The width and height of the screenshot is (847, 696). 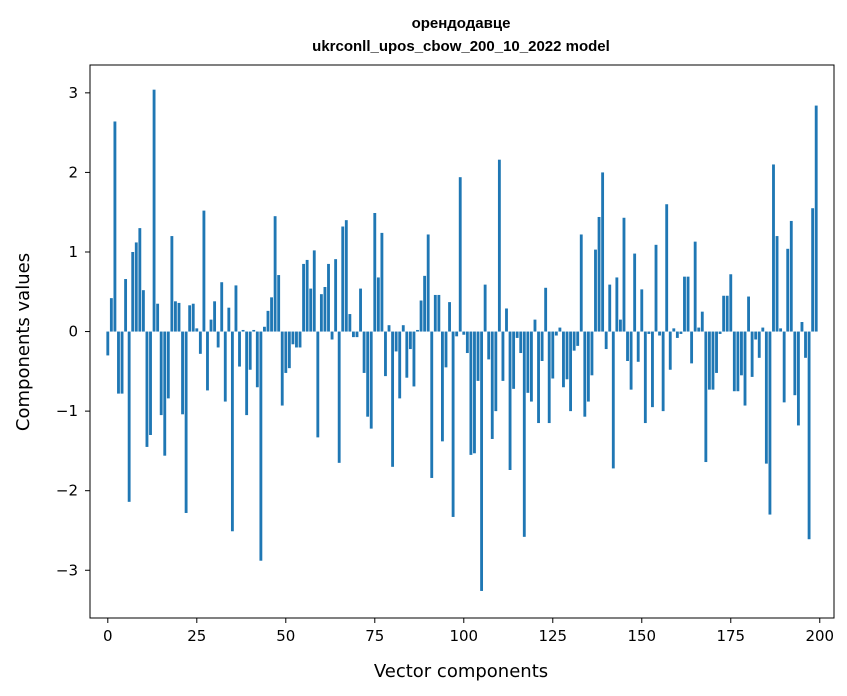 I want to click on x-tick-label: 25, so click(x=196, y=636).